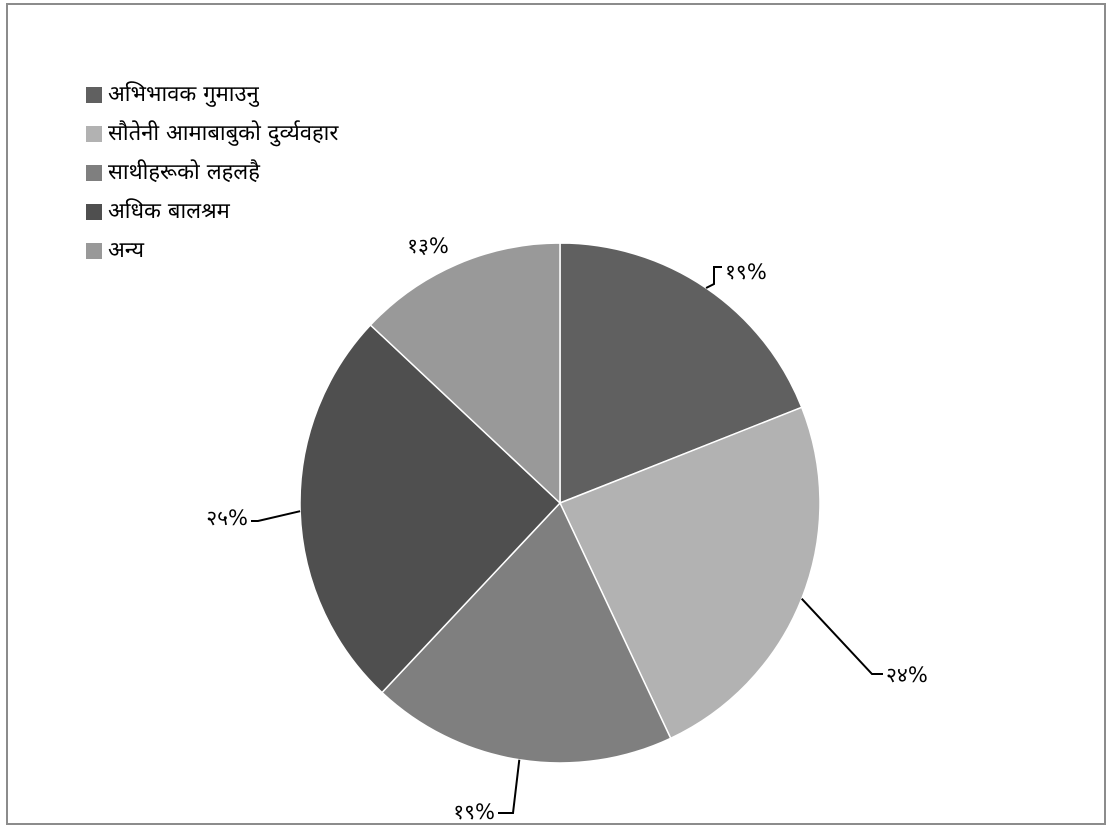 This screenshot has height=832, width=1114. I want to click on legend-label-4: अधिक बालश्रम, so click(169, 211).